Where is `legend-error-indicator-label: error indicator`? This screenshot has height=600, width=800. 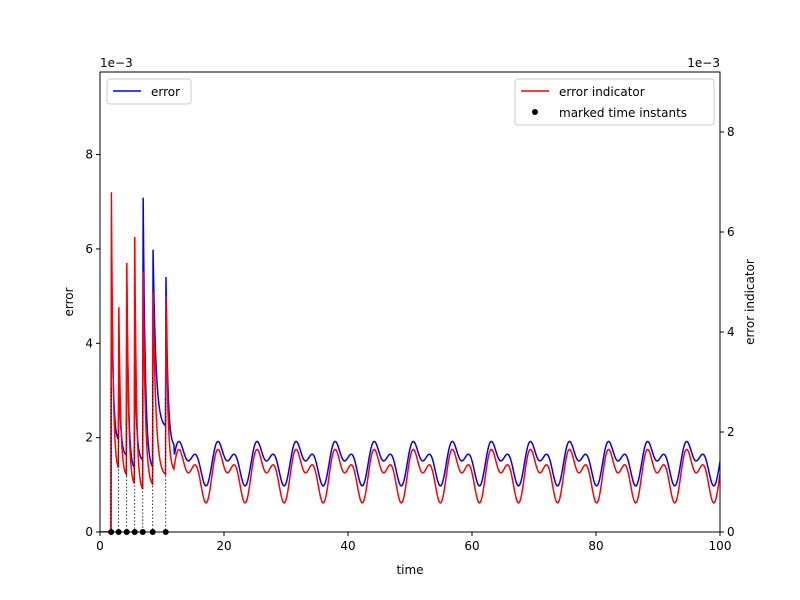
legend-error-indicator-label: error indicator is located at coordinates (602, 92).